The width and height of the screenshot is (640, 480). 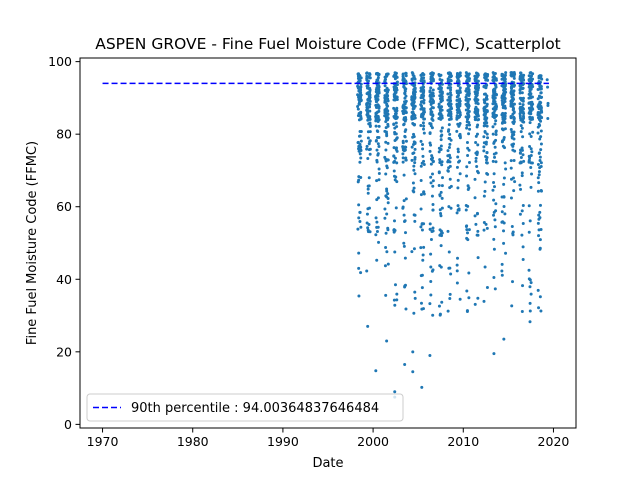 I want to click on legend: 90th percentile : 94.00364837646484, so click(x=245, y=407).